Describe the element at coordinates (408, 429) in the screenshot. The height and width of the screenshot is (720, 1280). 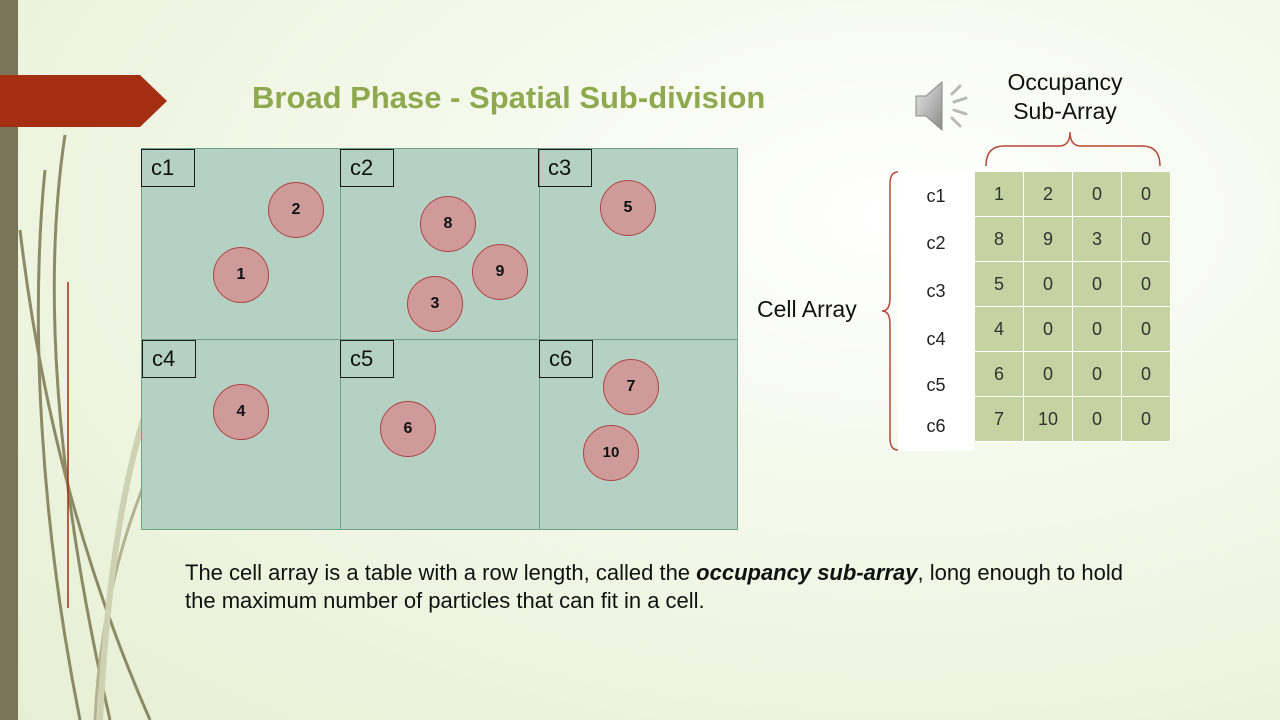
I see `particle: 6` at that location.